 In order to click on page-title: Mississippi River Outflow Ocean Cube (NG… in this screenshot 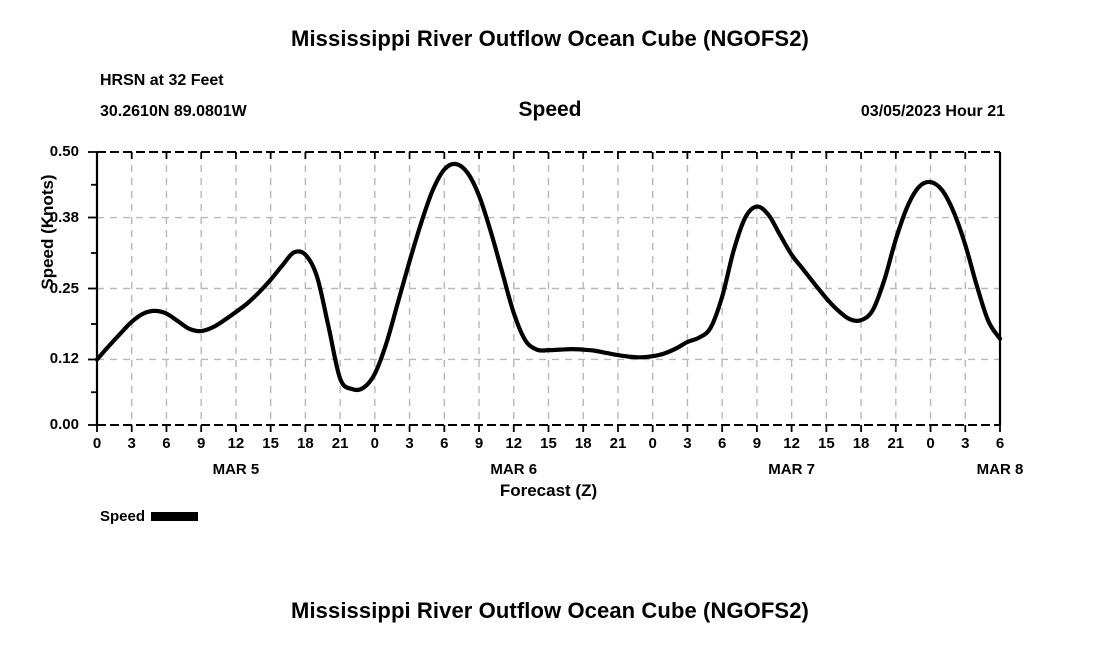, I will do `click(550, 38)`.